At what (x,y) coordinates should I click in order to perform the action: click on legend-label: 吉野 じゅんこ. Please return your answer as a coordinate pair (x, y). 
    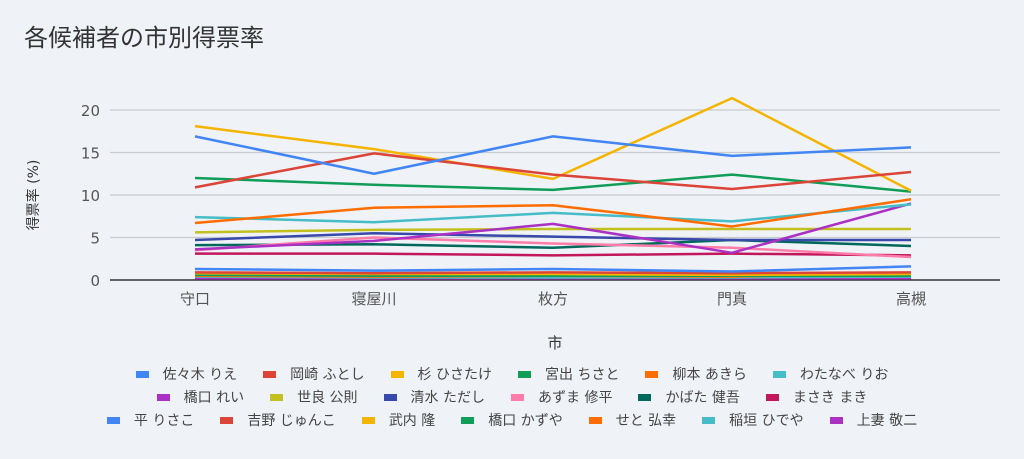
    Looking at the image, I should click on (291, 421).